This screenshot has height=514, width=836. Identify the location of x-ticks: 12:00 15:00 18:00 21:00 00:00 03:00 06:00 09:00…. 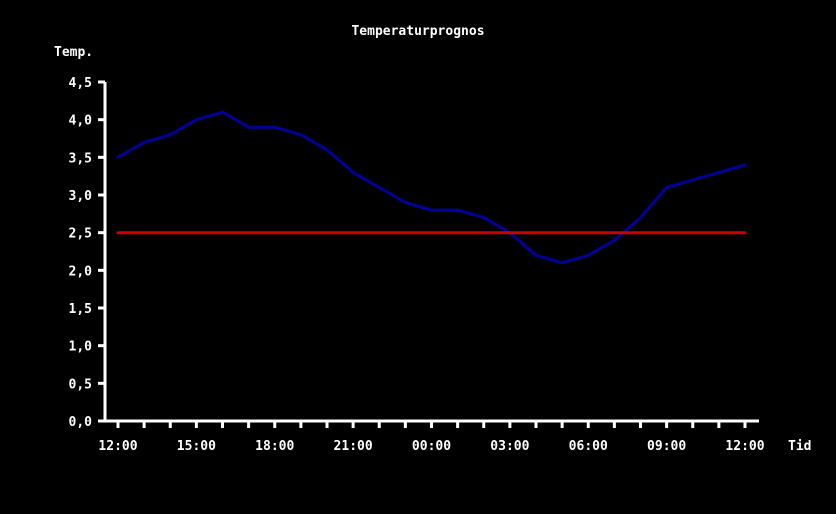
(431, 437).